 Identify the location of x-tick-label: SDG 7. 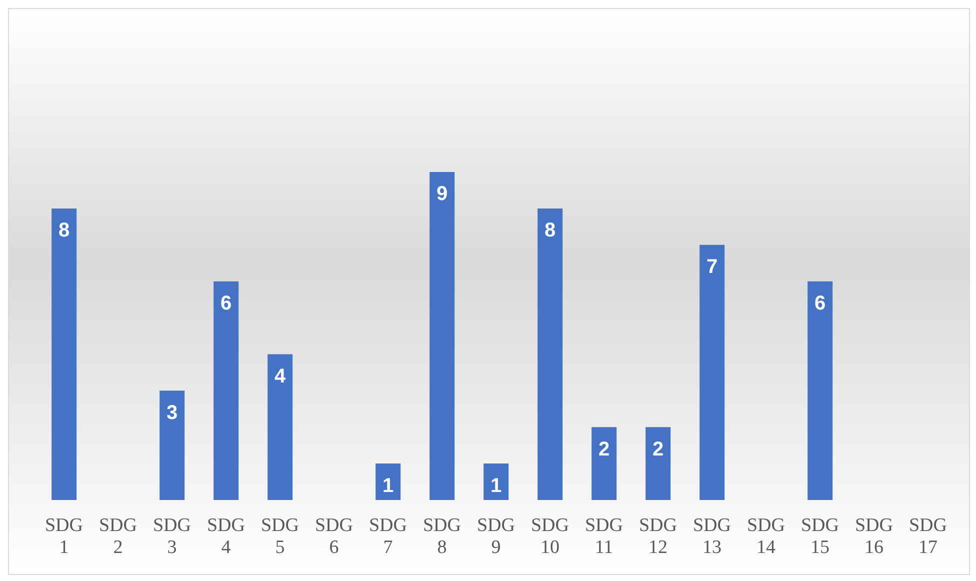
(388, 536).